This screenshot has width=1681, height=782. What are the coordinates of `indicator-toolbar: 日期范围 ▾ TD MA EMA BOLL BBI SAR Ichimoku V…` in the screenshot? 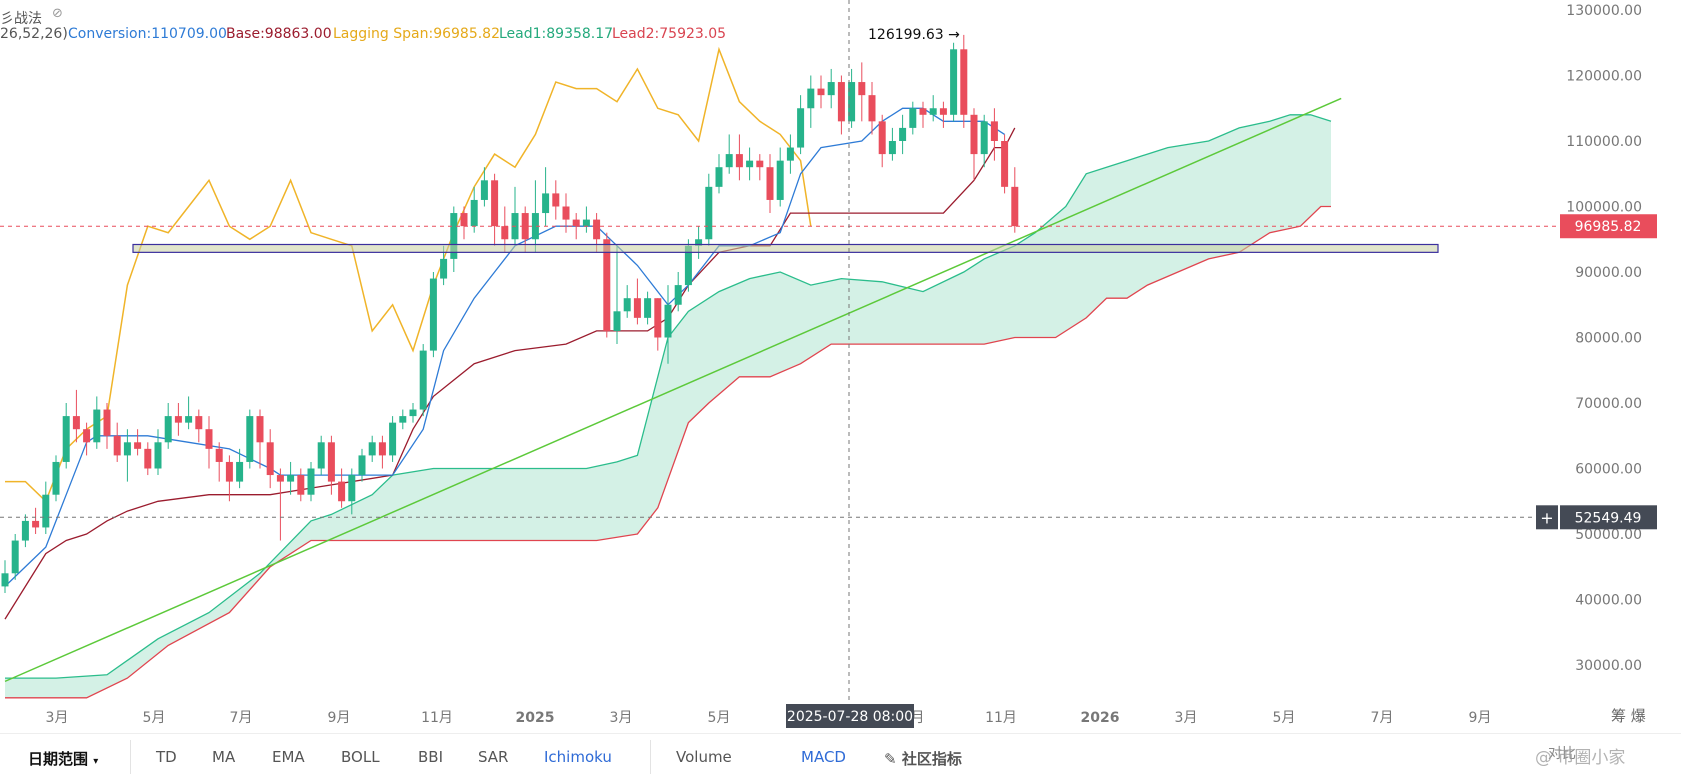 It's located at (840, 757).